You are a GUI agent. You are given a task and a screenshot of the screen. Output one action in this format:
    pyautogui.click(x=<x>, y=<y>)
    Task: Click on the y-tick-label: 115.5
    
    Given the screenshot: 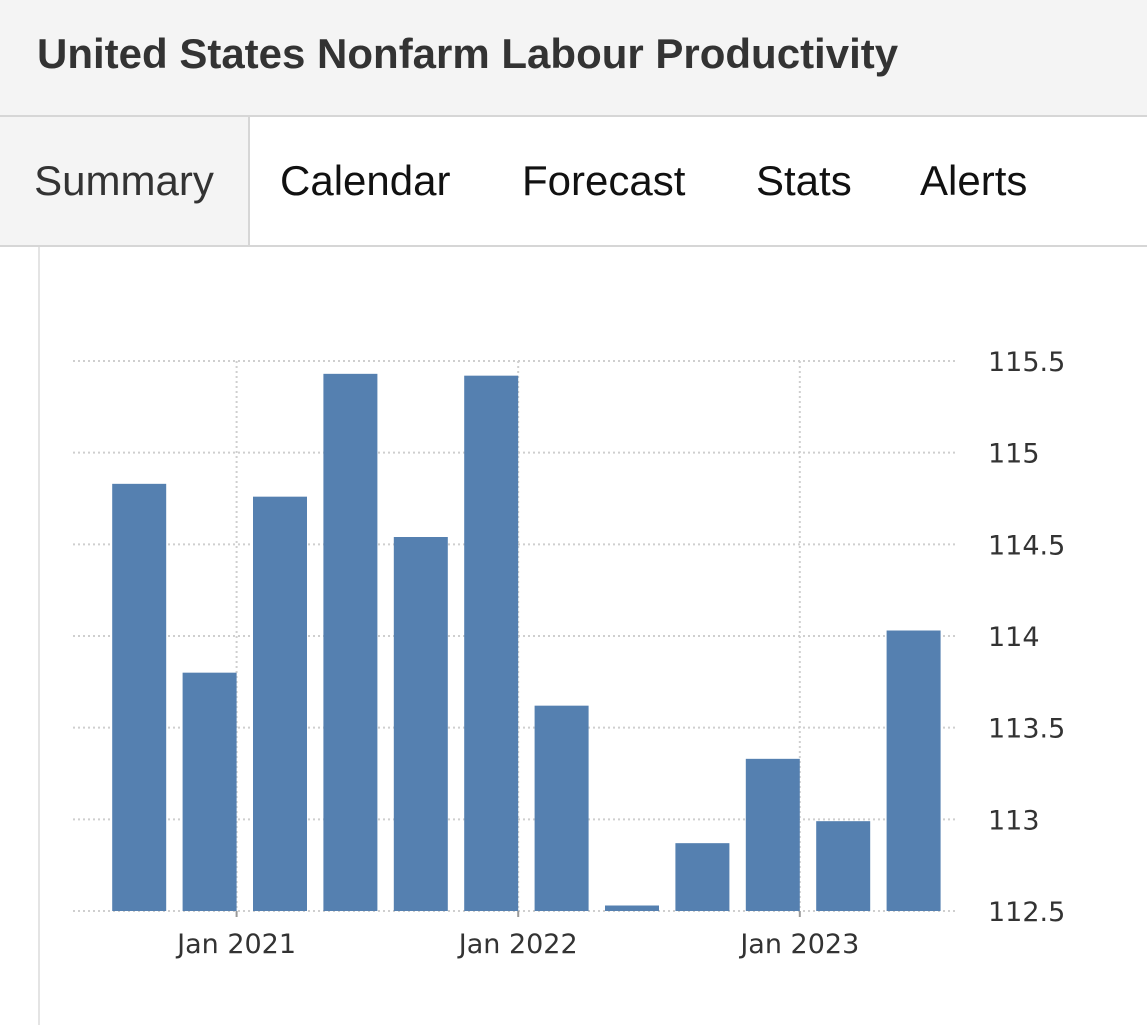 What is the action you would take?
    pyautogui.click(x=1026, y=362)
    